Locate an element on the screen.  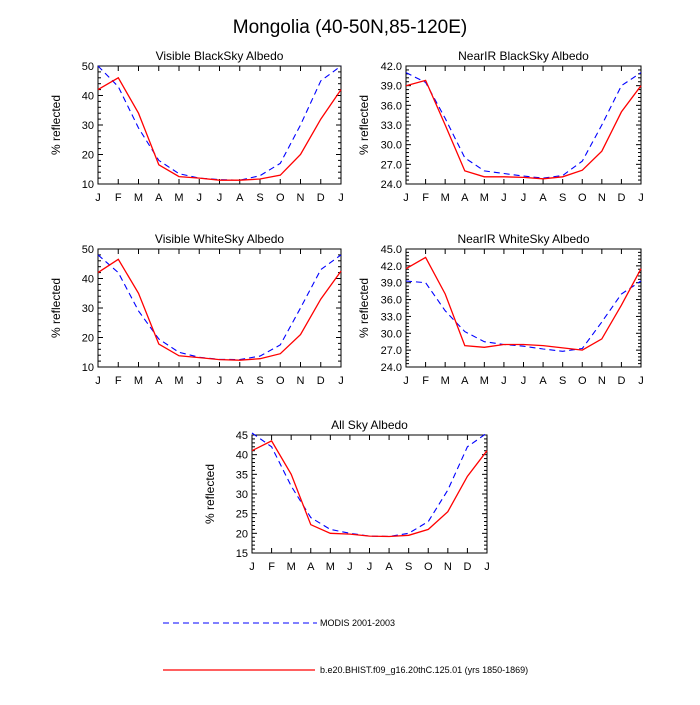
panel-title: All Sky Albedo is located at coordinates (369, 425).